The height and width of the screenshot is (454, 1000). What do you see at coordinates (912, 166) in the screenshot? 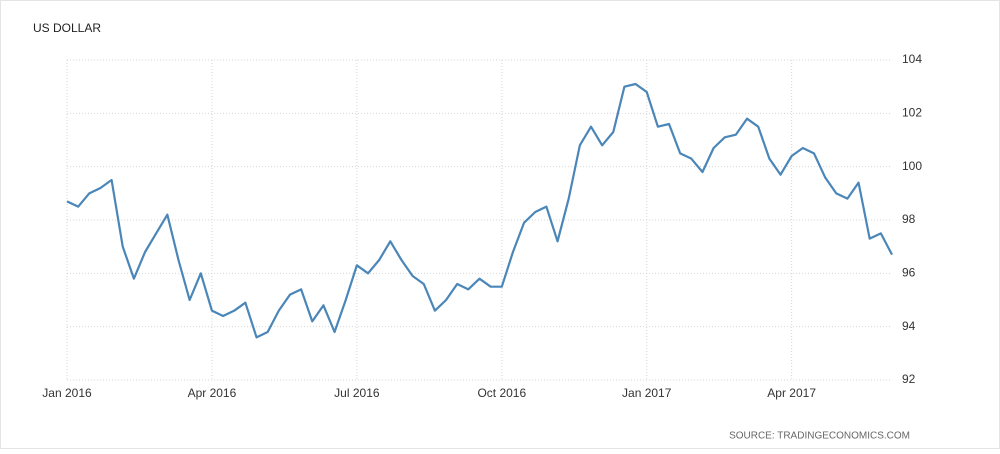
I see `y-tick-label: 100` at bounding box center [912, 166].